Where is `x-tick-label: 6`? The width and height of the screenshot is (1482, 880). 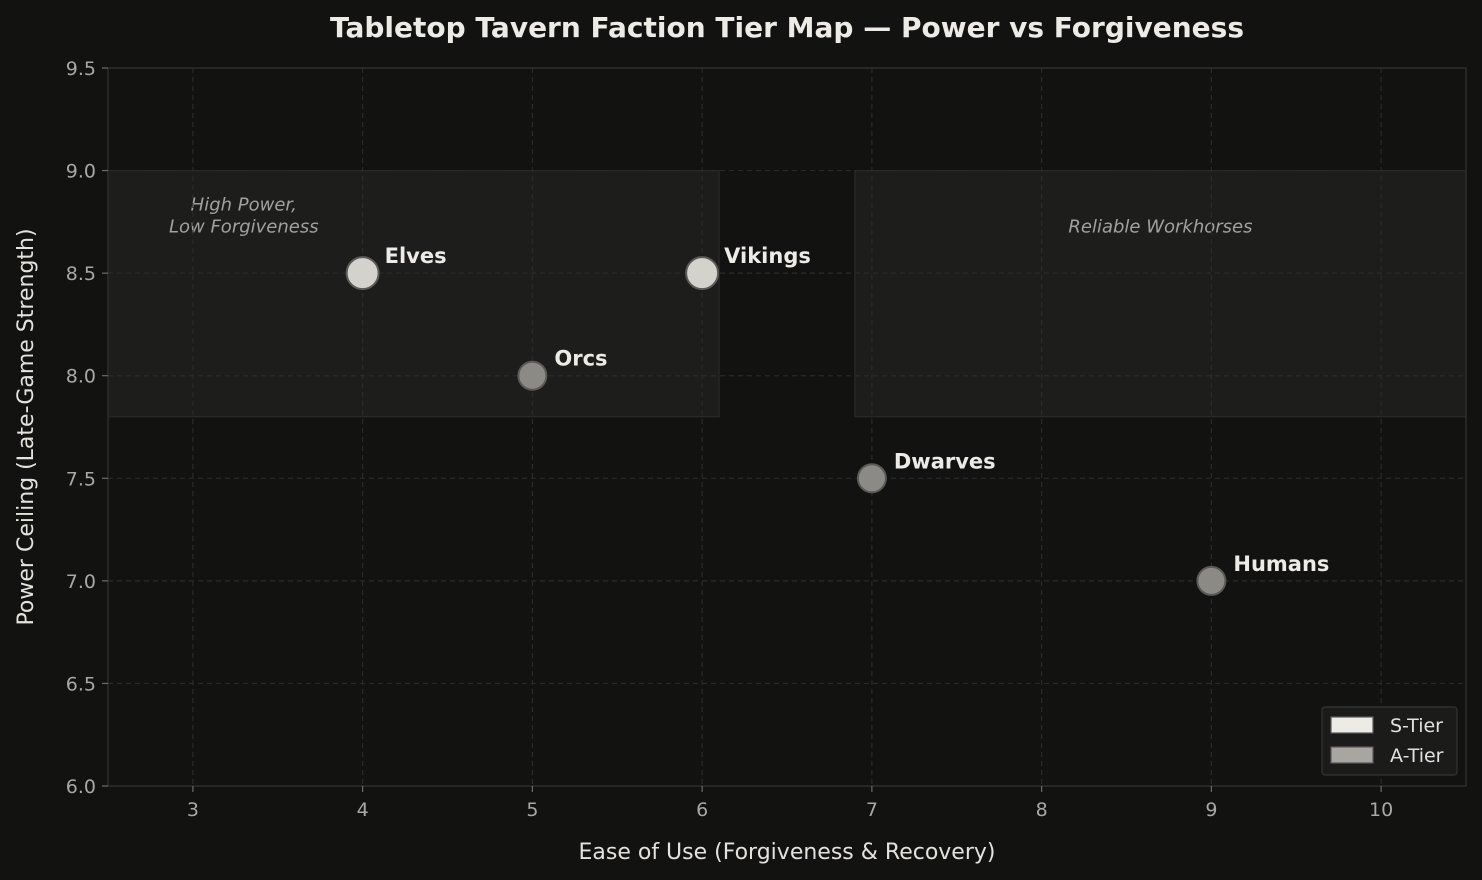
x-tick-label: 6 is located at coordinates (702, 810).